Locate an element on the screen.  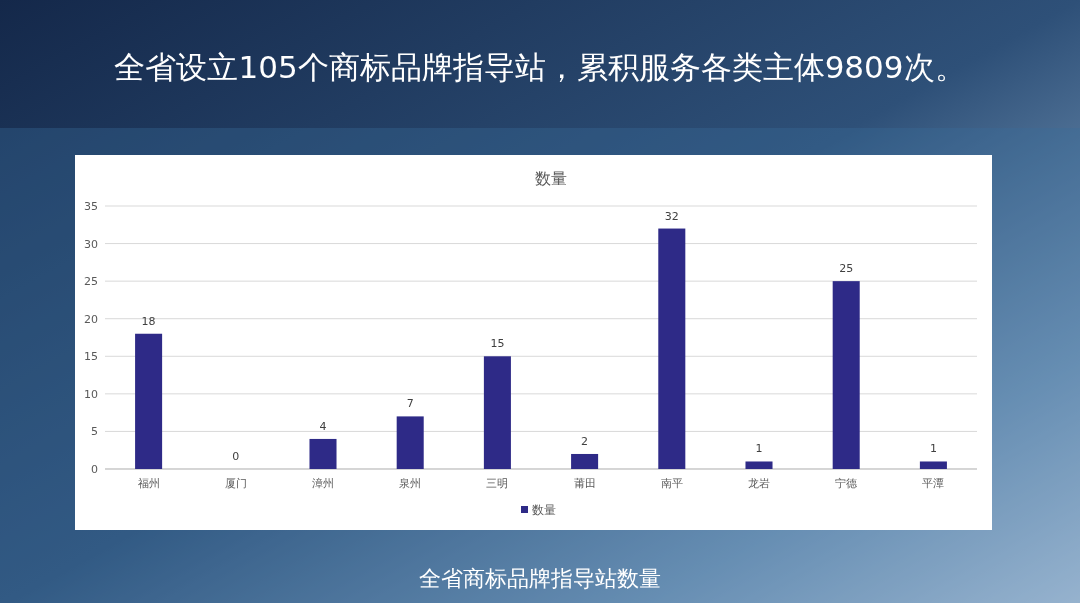
y-tick-label: 30 is located at coordinates (91, 244).